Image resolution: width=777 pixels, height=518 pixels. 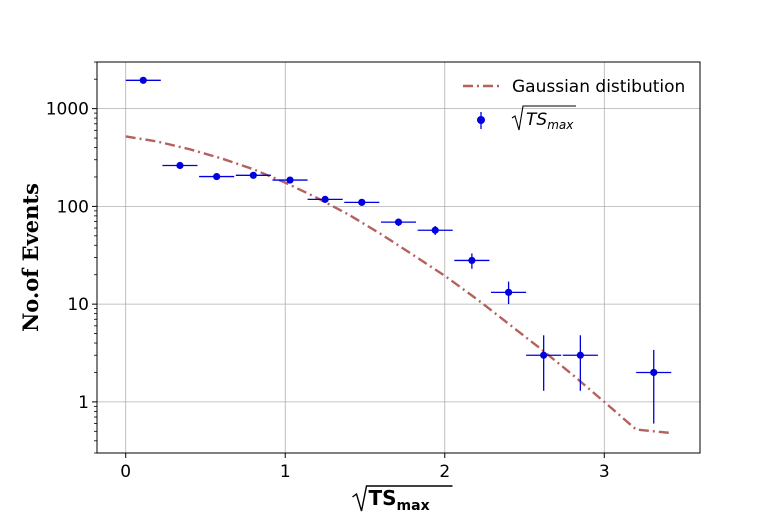 I want to click on x-axis-label-subscript: max, so click(x=413, y=506).